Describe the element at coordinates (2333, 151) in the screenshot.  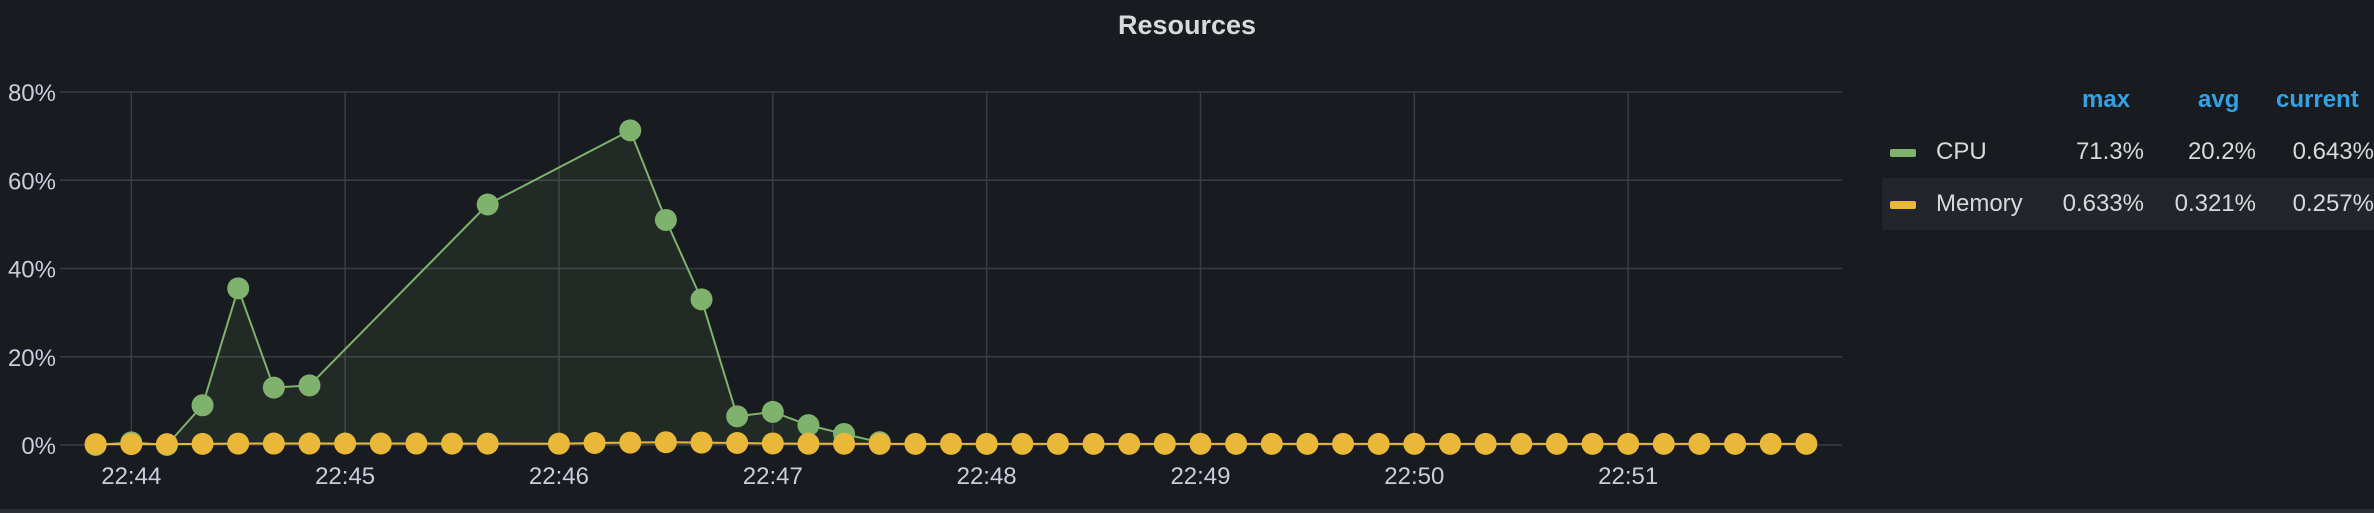
I see `legend-value-current: 0.643%` at that location.